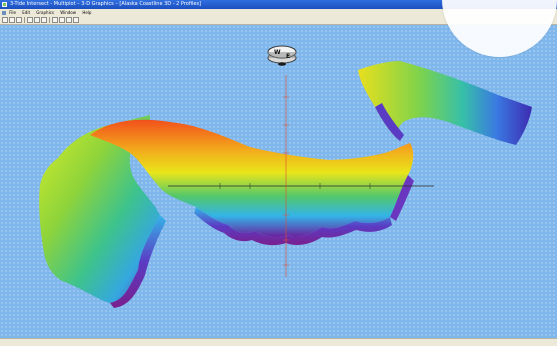  What do you see at coordinates (445, 103) in the screenshot?
I see `terrain-right-landmass` at bounding box center [445, 103].